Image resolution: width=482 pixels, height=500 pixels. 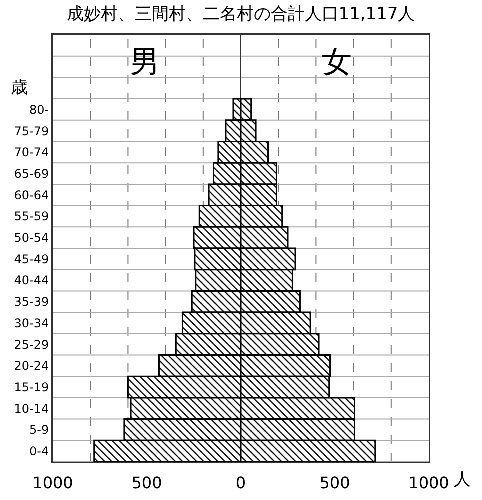 What do you see at coordinates (32, 131) in the screenshot?
I see `y-tick-label: 75-79` at bounding box center [32, 131].